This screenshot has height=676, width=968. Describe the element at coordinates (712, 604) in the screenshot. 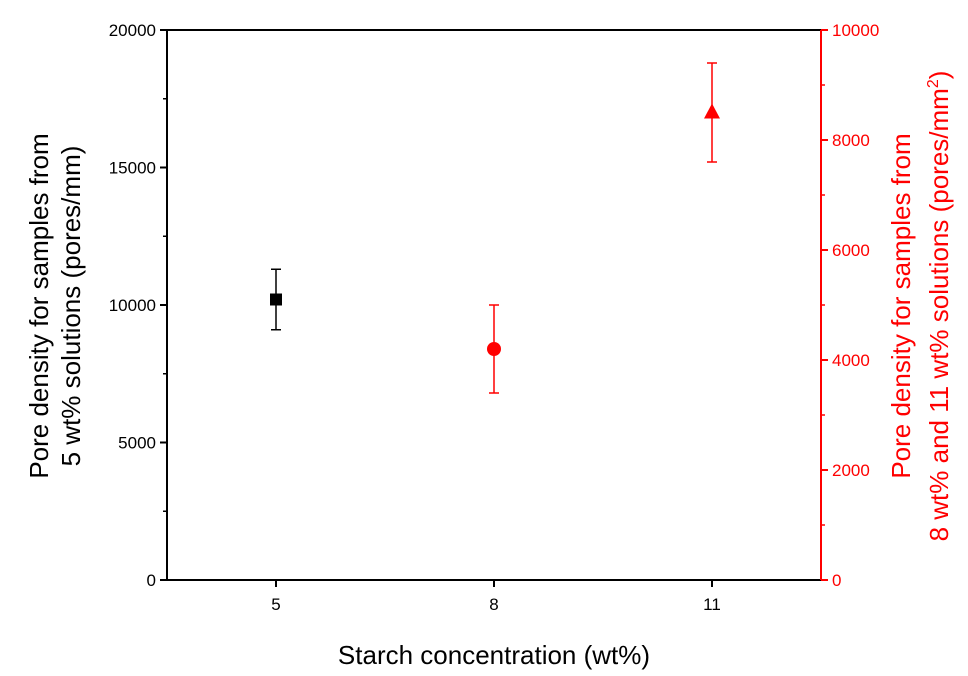

I see `x-tick-label: 11` at that location.